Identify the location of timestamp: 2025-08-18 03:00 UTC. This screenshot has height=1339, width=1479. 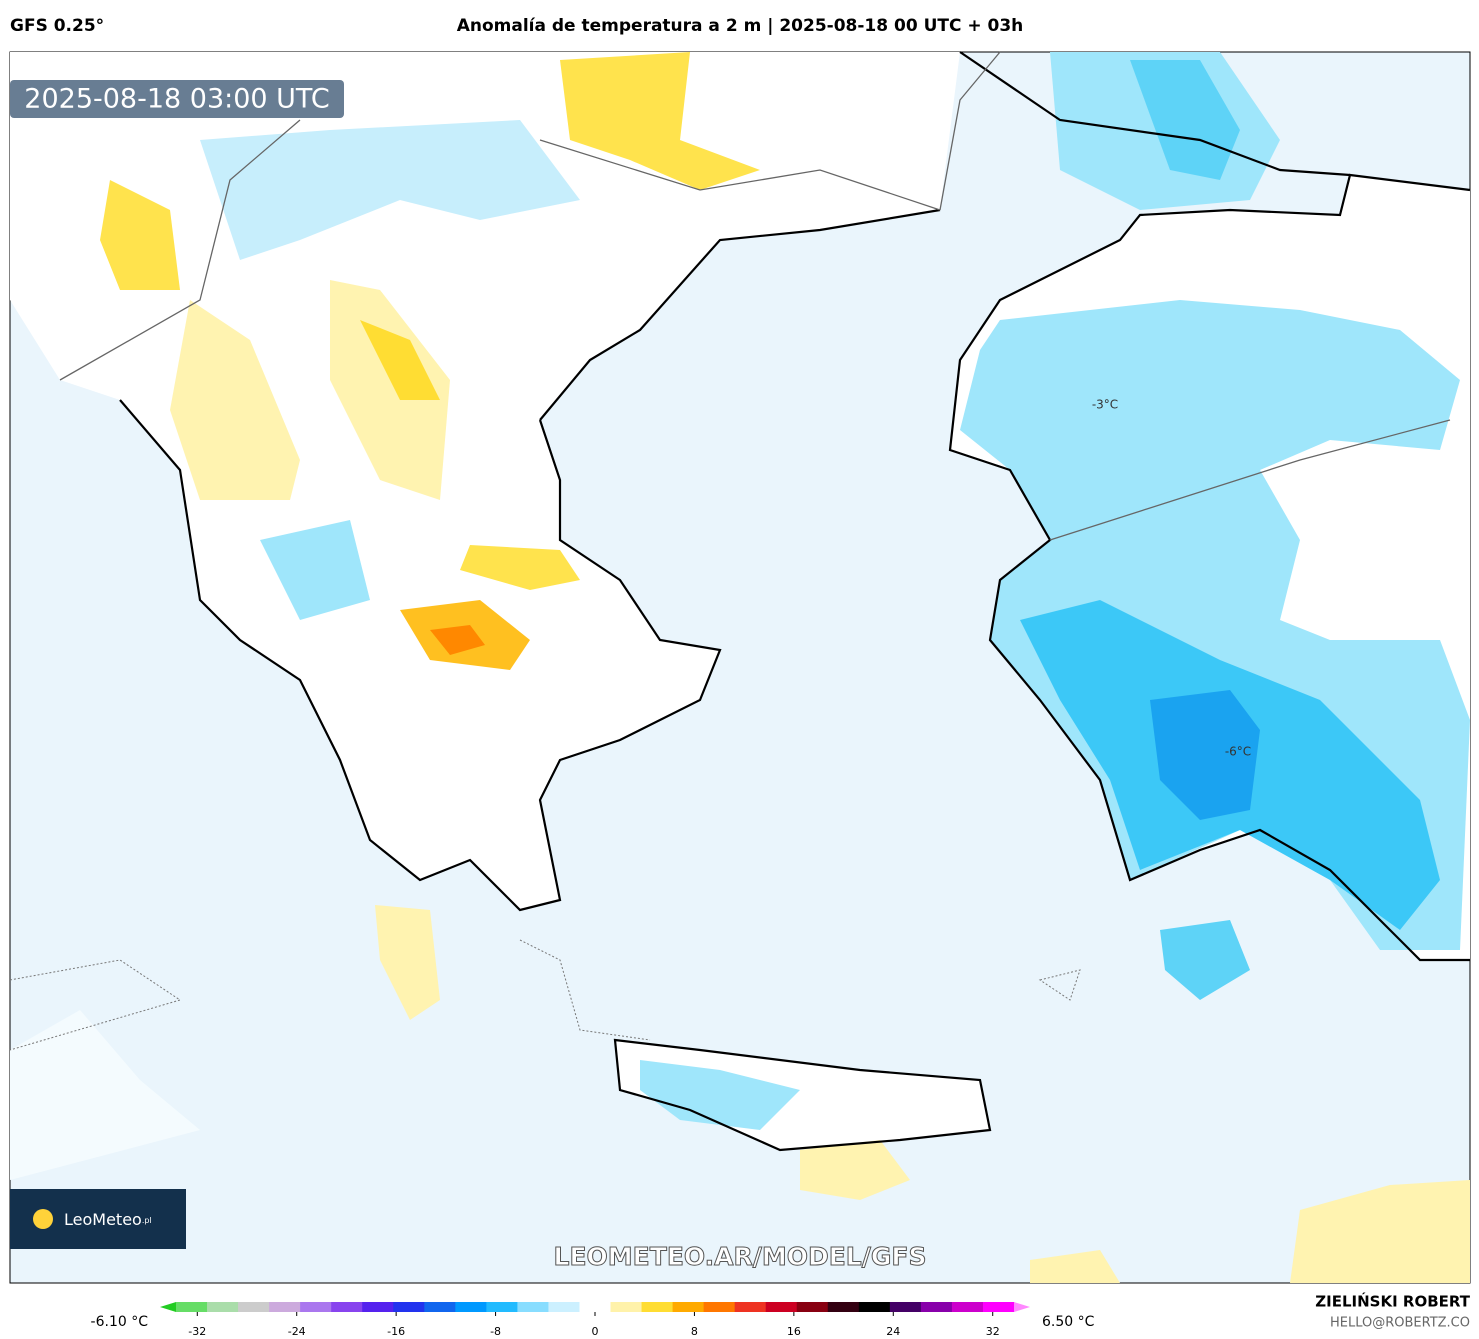
(176, 99).